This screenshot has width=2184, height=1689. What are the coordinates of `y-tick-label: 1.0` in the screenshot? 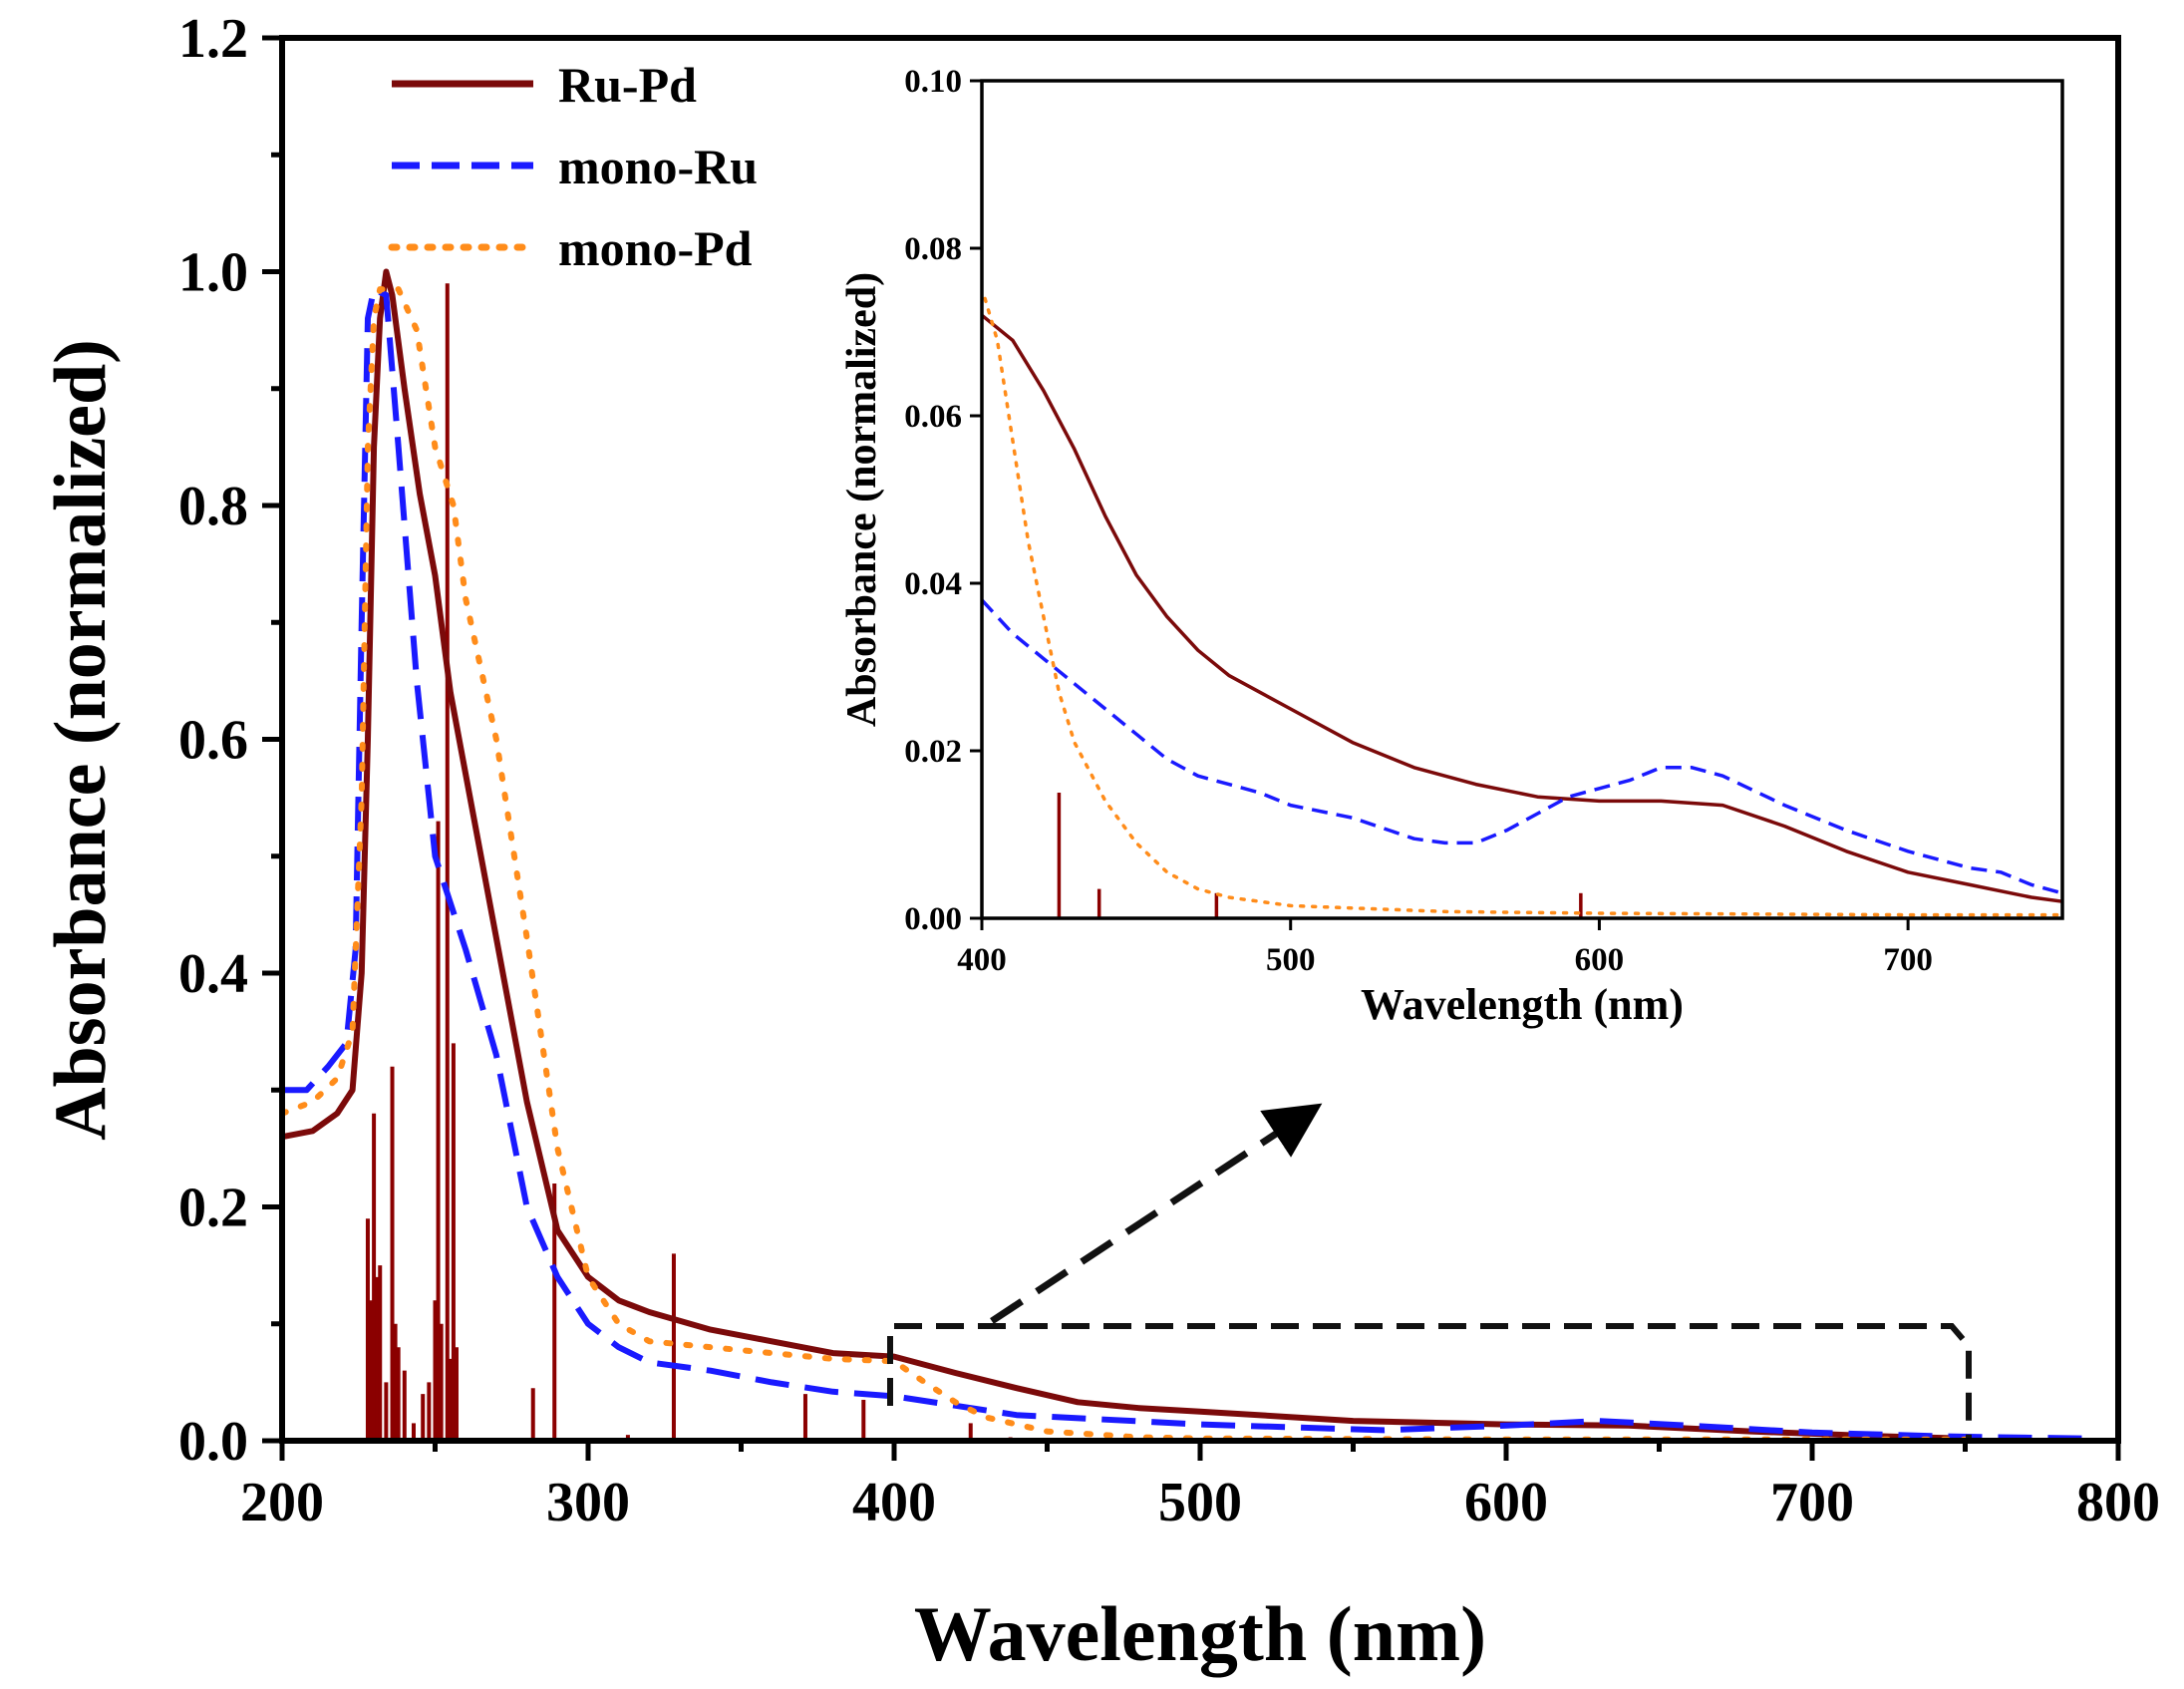 It's located at (213, 273).